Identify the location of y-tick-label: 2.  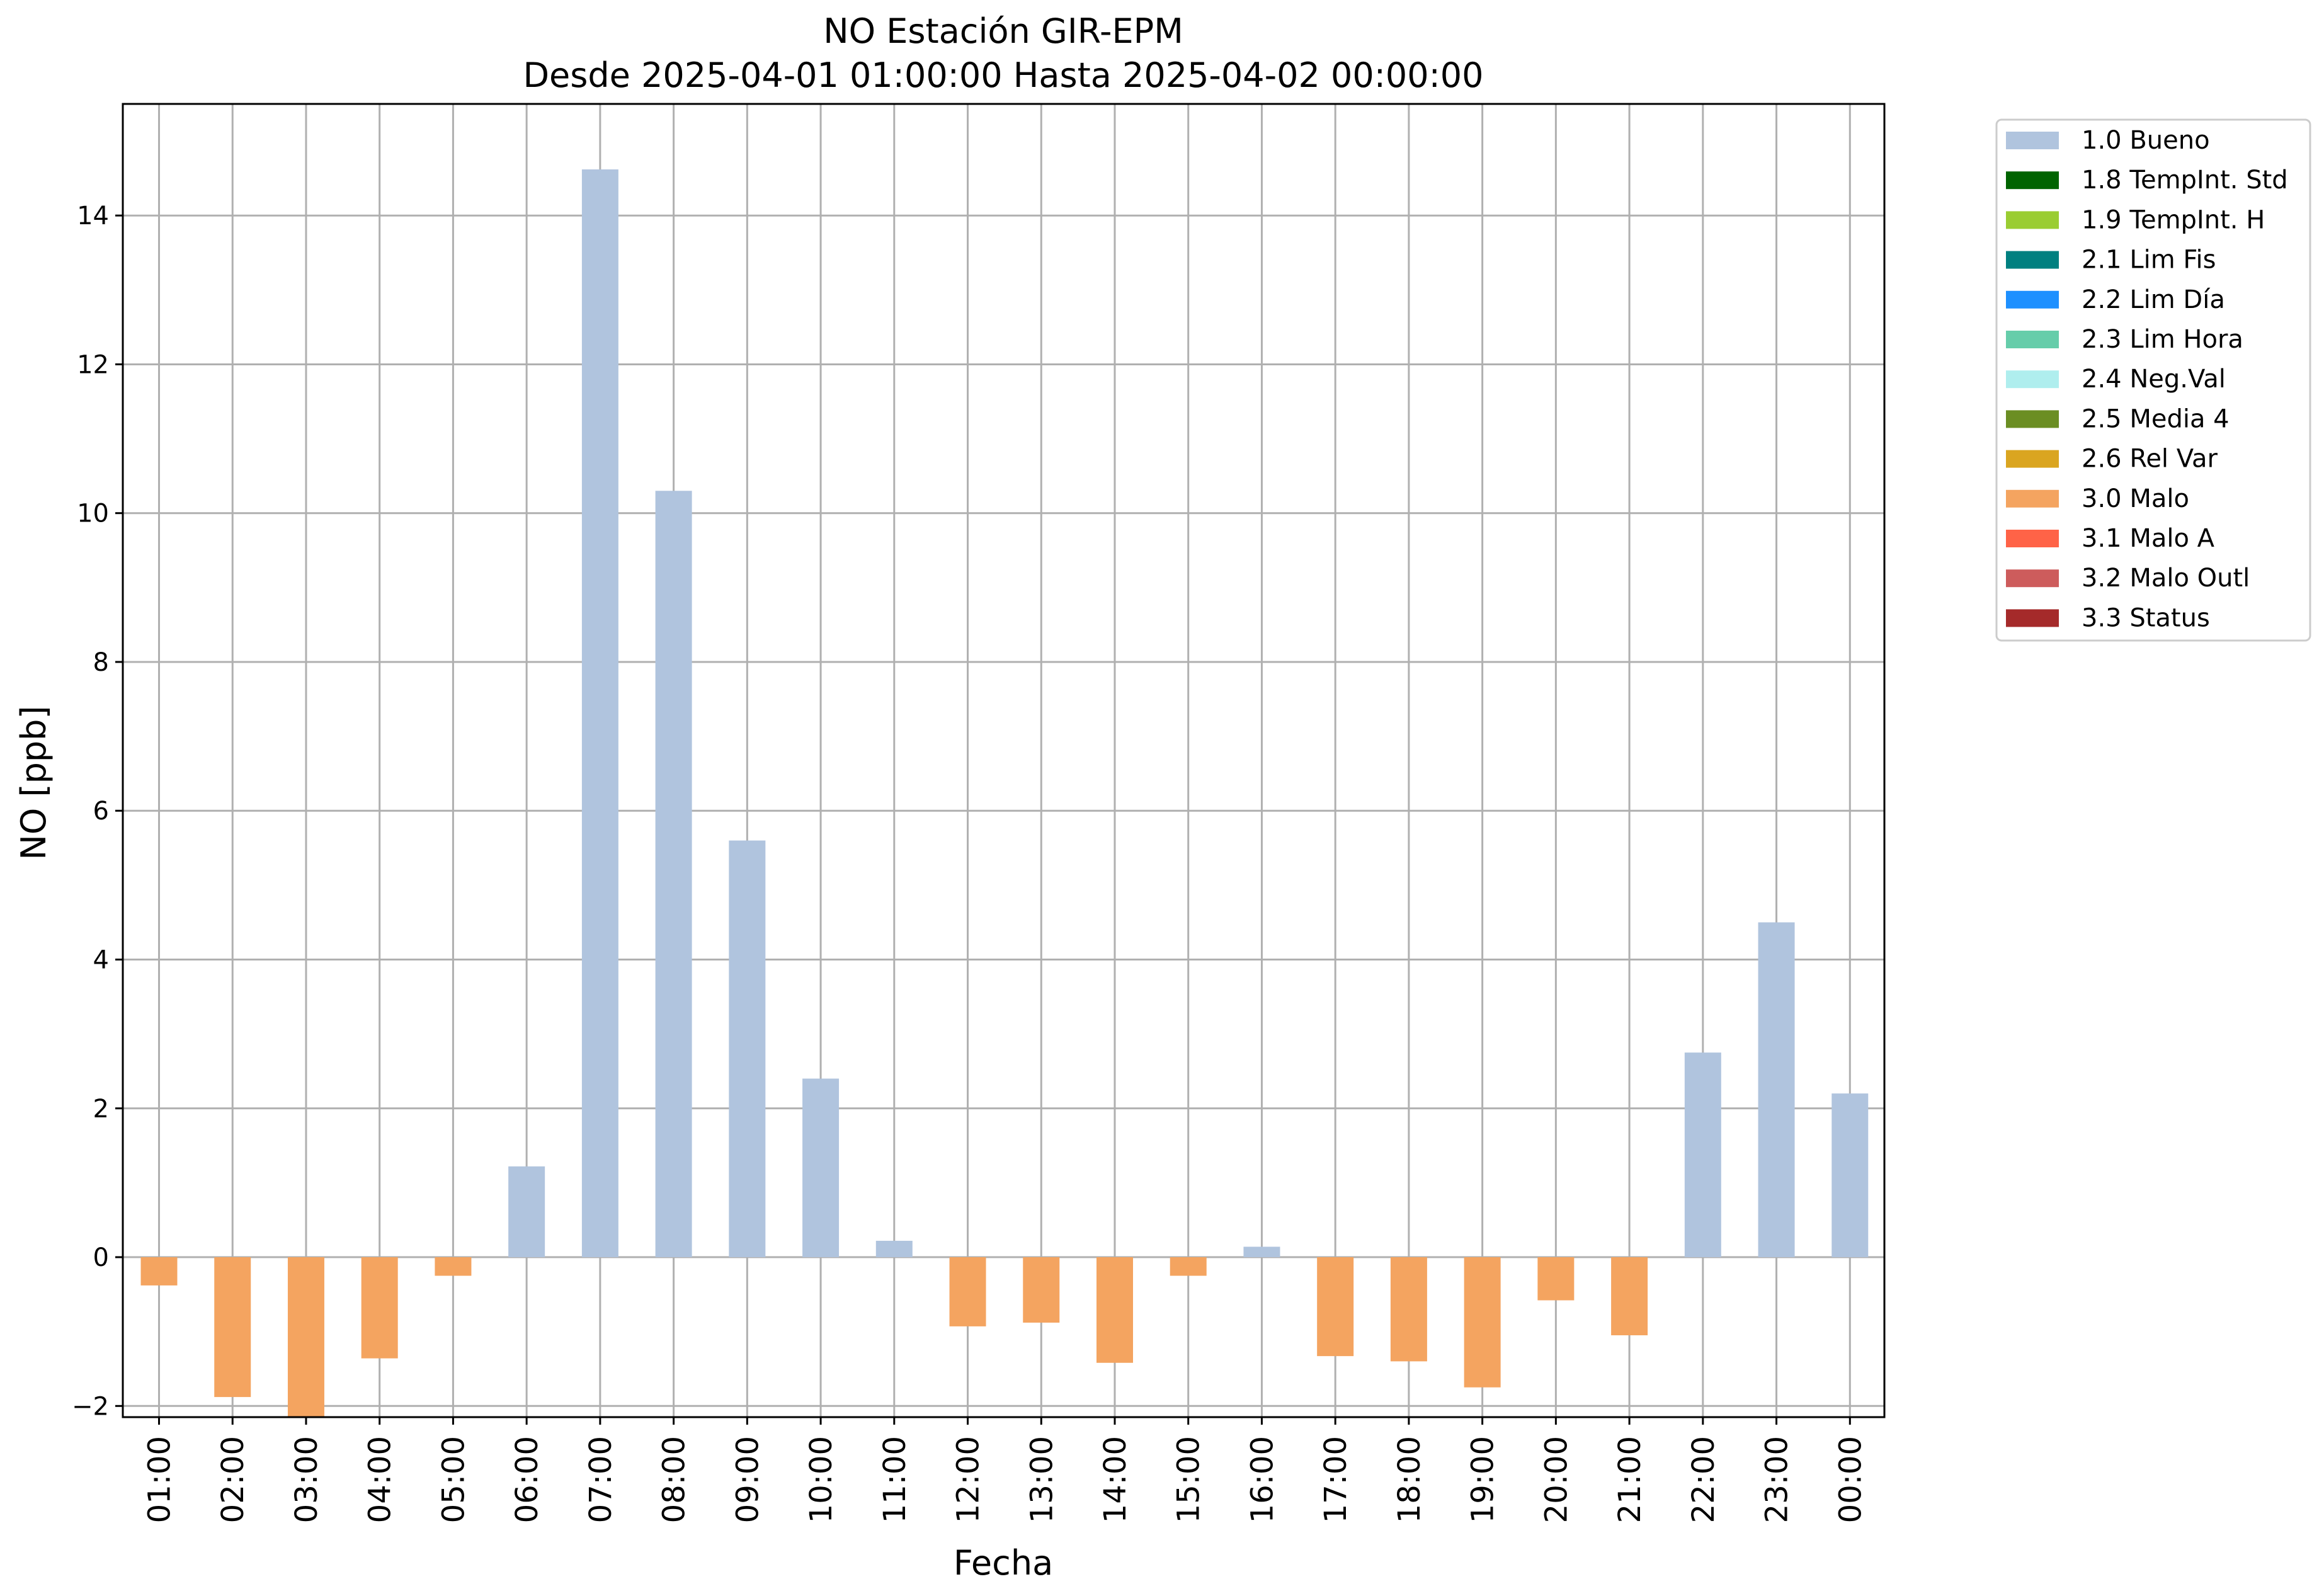
(101, 1109).